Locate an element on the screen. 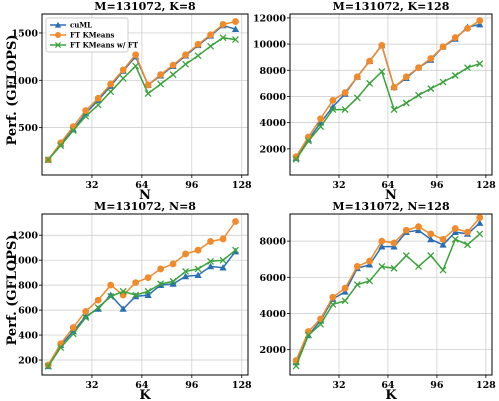  x-axis-label: K is located at coordinates (391, 394).